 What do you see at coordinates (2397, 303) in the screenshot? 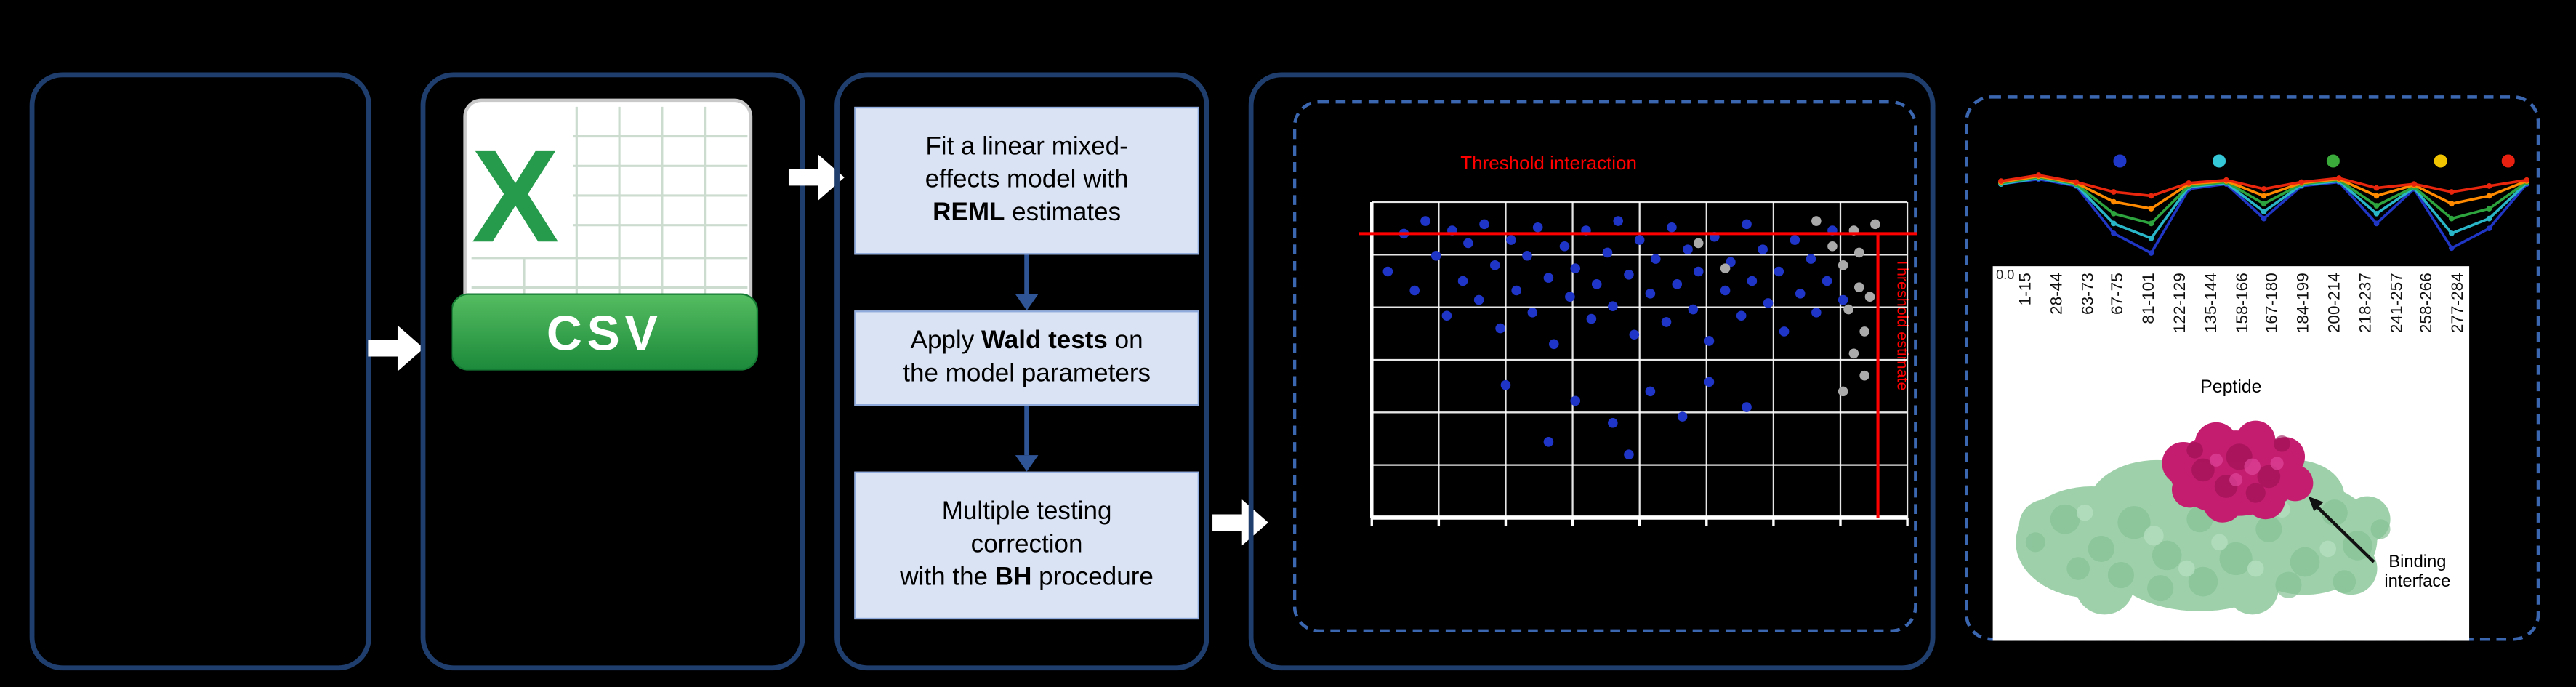
I see `peptide-tick-label: 241-257` at bounding box center [2397, 303].